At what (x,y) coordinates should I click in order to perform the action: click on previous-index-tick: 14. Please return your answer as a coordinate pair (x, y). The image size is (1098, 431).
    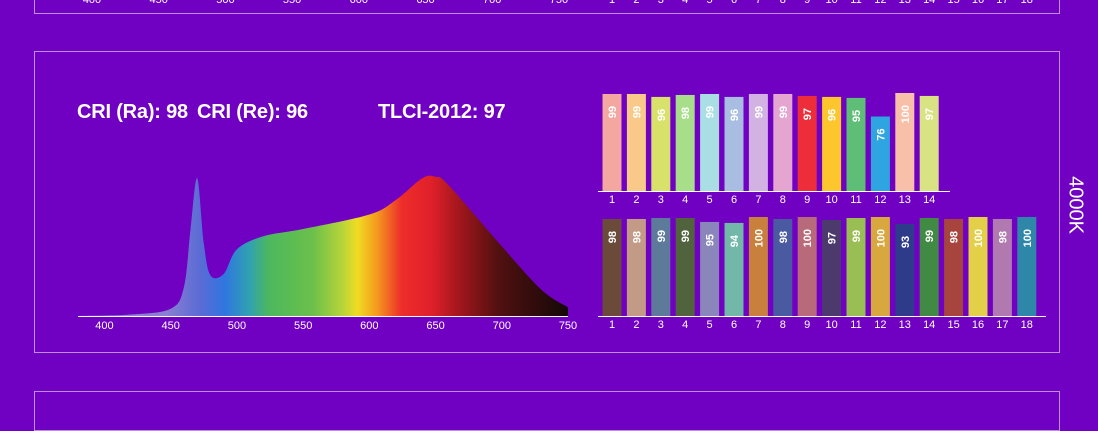
    Looking at the image, I should click on (929, 3).